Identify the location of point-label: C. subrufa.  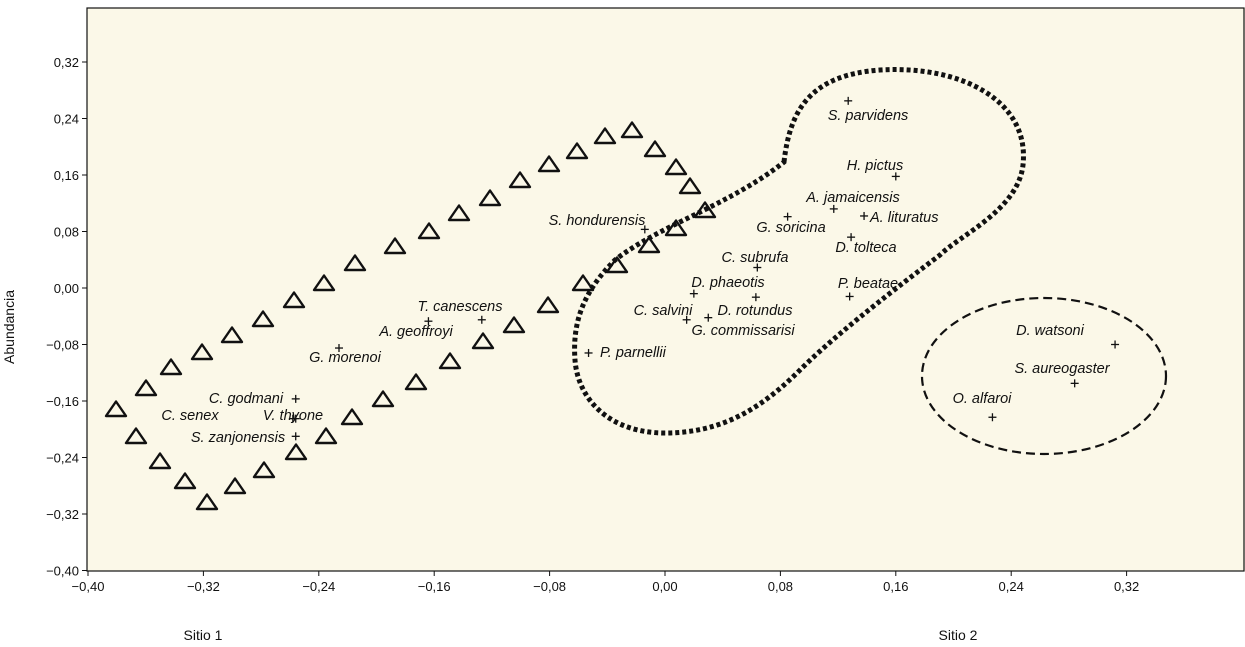
(755, 258).